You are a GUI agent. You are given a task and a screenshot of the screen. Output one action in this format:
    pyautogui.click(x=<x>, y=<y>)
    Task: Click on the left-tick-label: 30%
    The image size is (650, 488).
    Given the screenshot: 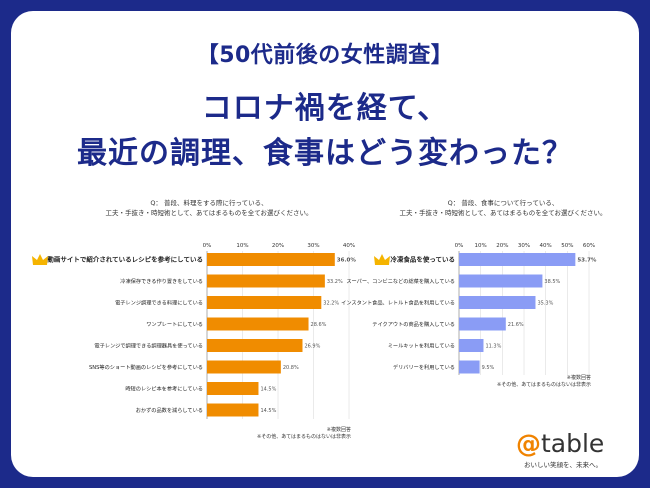 What is the action you would take?
    pyautogui.click(x=313, y=246)
    